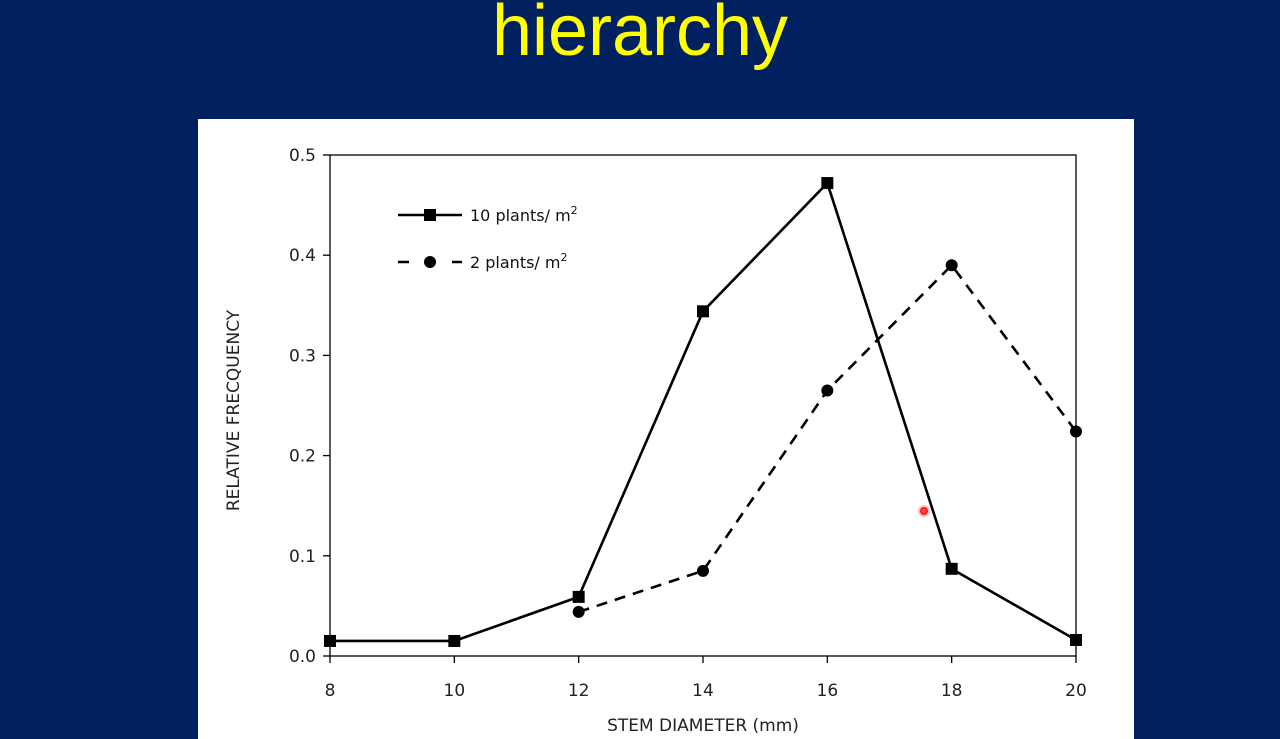  I want to click on y-tick-label: 0.3, so click(302, 356).